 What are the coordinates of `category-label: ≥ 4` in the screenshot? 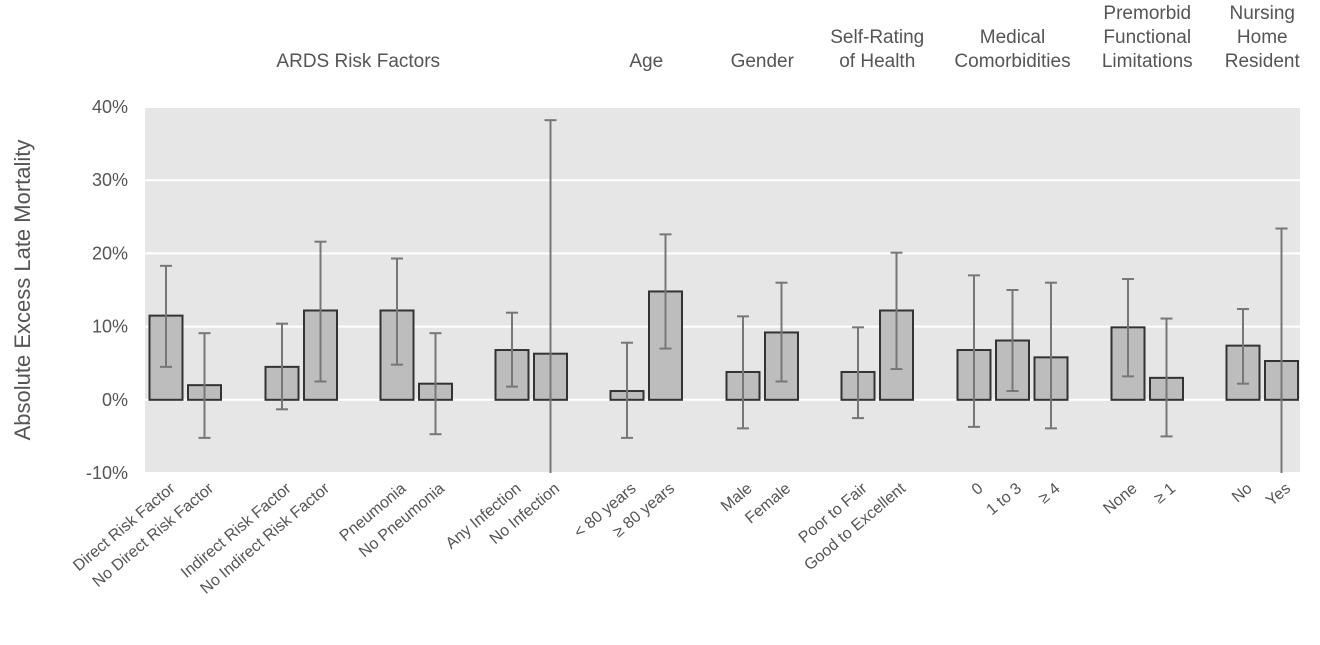 It's located at (1050, 493).